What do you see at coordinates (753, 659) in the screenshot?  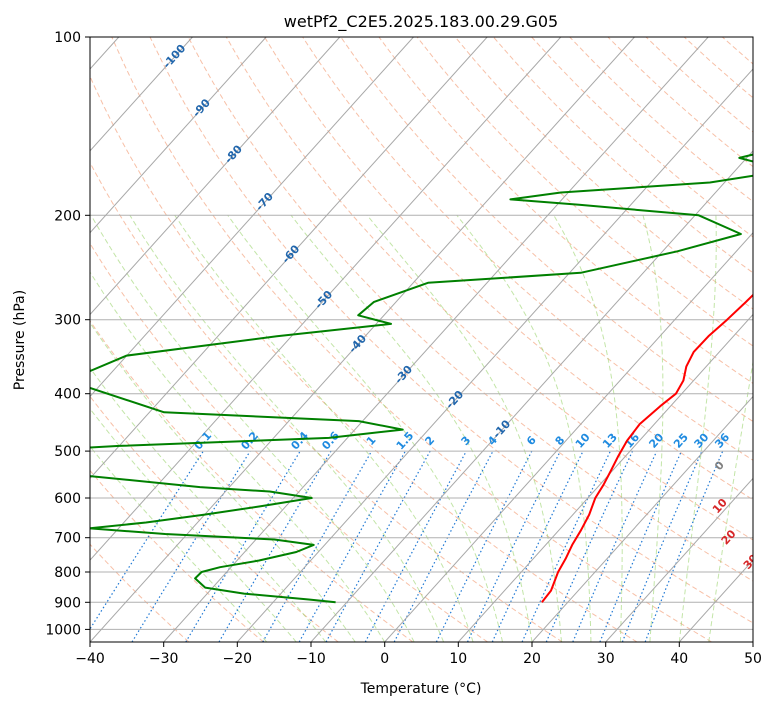 I see `x-tick-label: 50` at bounding box center [753, 659].